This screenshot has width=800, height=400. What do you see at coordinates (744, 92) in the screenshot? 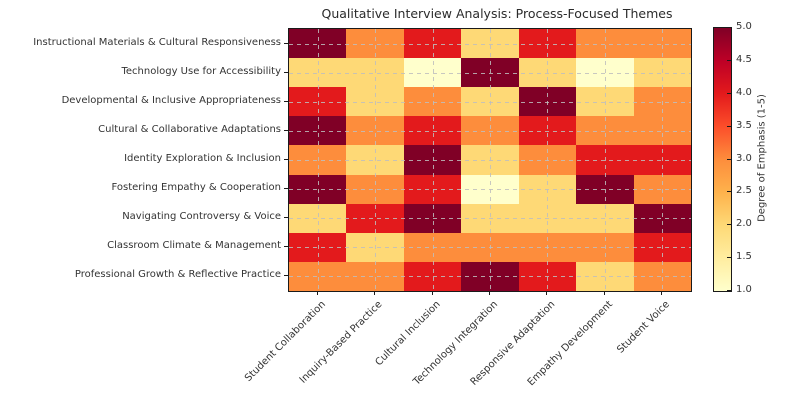
I see `colorbar-tick-label: 4.0` at bounding box center [744, 92].